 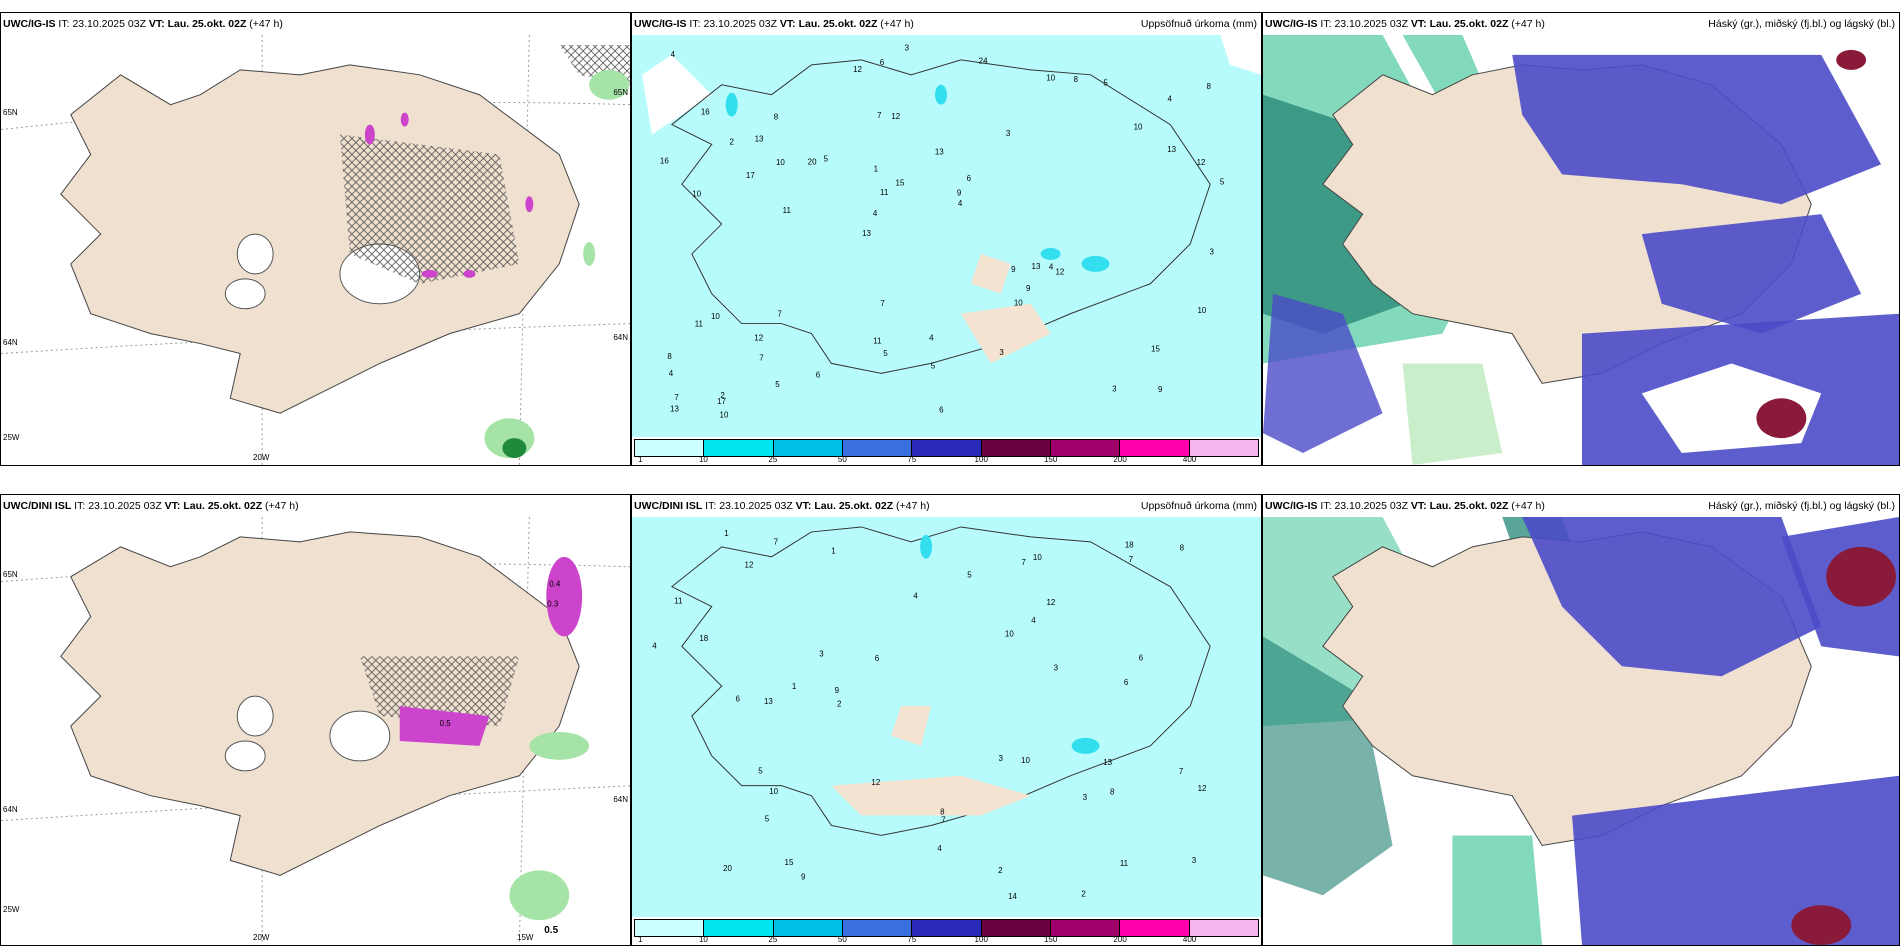 I want to click on panel-title: Uppsöfnuð úrkoma (mm), so click(x=1198, y=506).